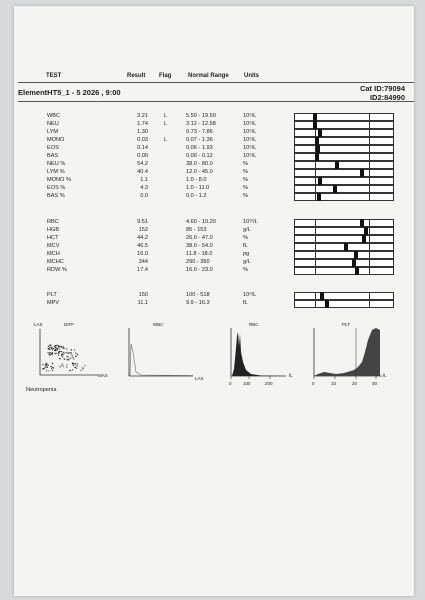  What do you see at coordinates (291, 375) in the screenshot?
I see `rbc-unit: fL` at bounding box center [291, 375].